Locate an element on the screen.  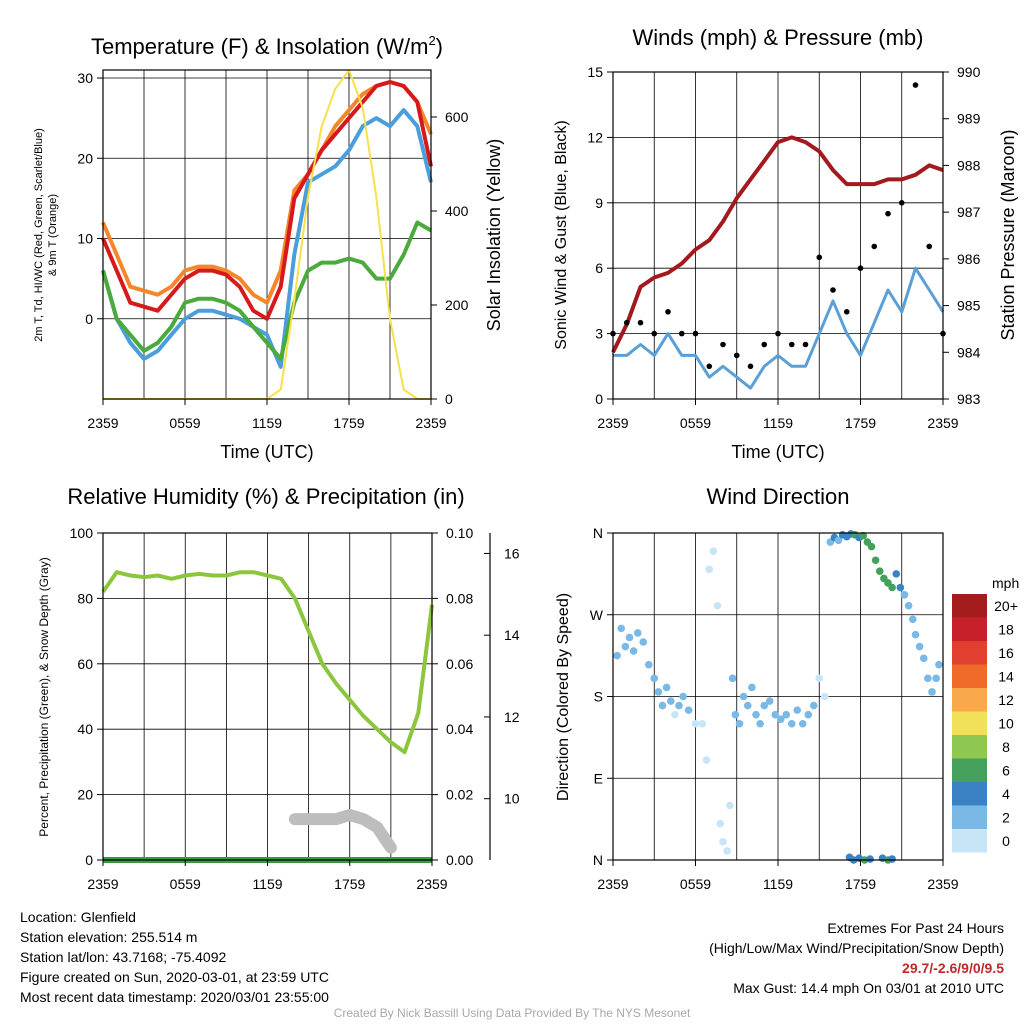
y-tick-label: 100 is located at coordinates (82, 533).